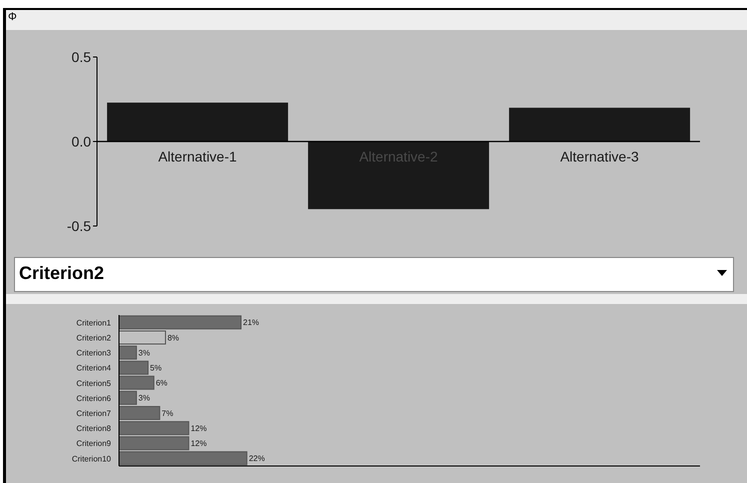 The height and width of the screenshot is (483, 747). Describe the element at coordinates (173, 337) in the screenshot. I see `data-label: 8%` at that location.